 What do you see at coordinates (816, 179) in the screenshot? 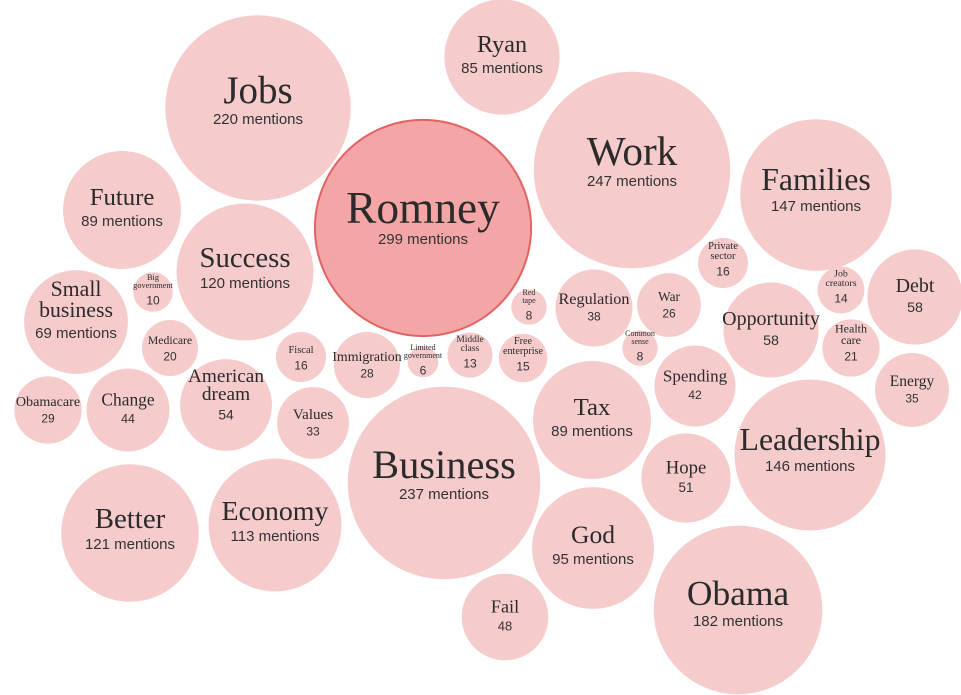
I see `bubble-label: Families` at bounding box center [816, 179].